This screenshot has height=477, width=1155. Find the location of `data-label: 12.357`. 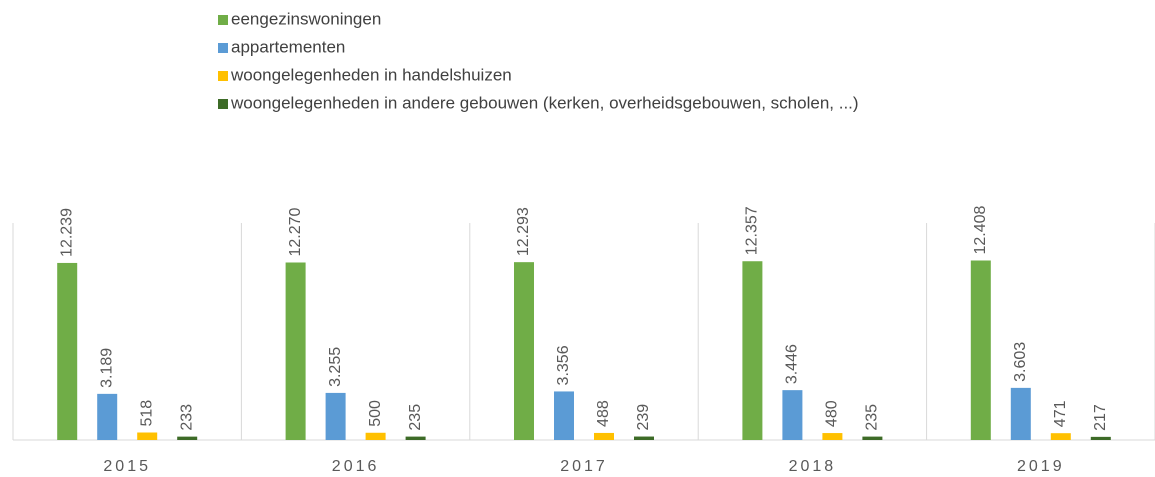

data-label: 12.357 is located at coordinates (752, 230).